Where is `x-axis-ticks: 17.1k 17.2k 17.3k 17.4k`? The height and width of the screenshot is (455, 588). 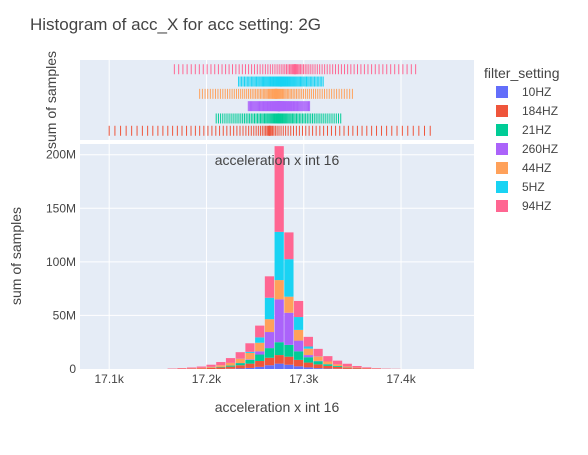
x-axis-ticks: 17.1k 17.2k 17.3k 17.4k is located at coordinates (256, 379).